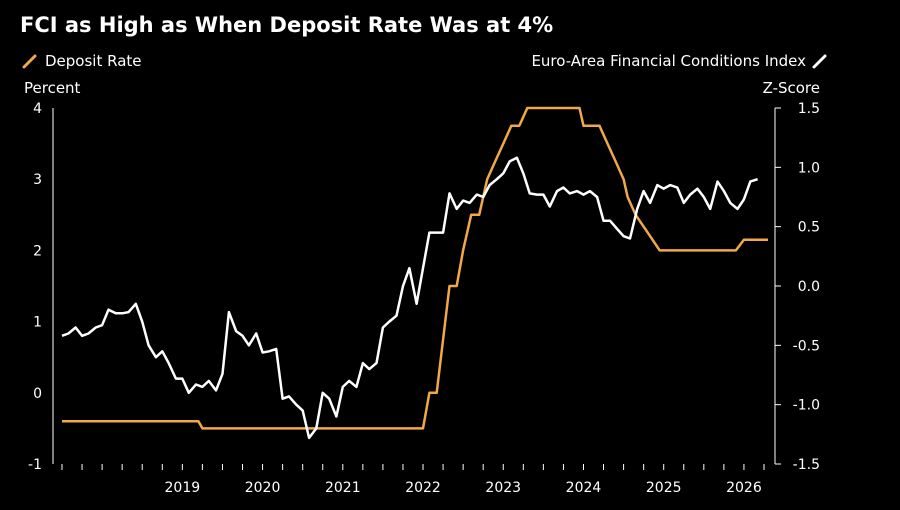 The height and width of the screenshot is (510, 900). What do you see at coordinates (584, 488) in the screenshot?
I see `x-year-label: 2024` at bounding box center [584, 488].